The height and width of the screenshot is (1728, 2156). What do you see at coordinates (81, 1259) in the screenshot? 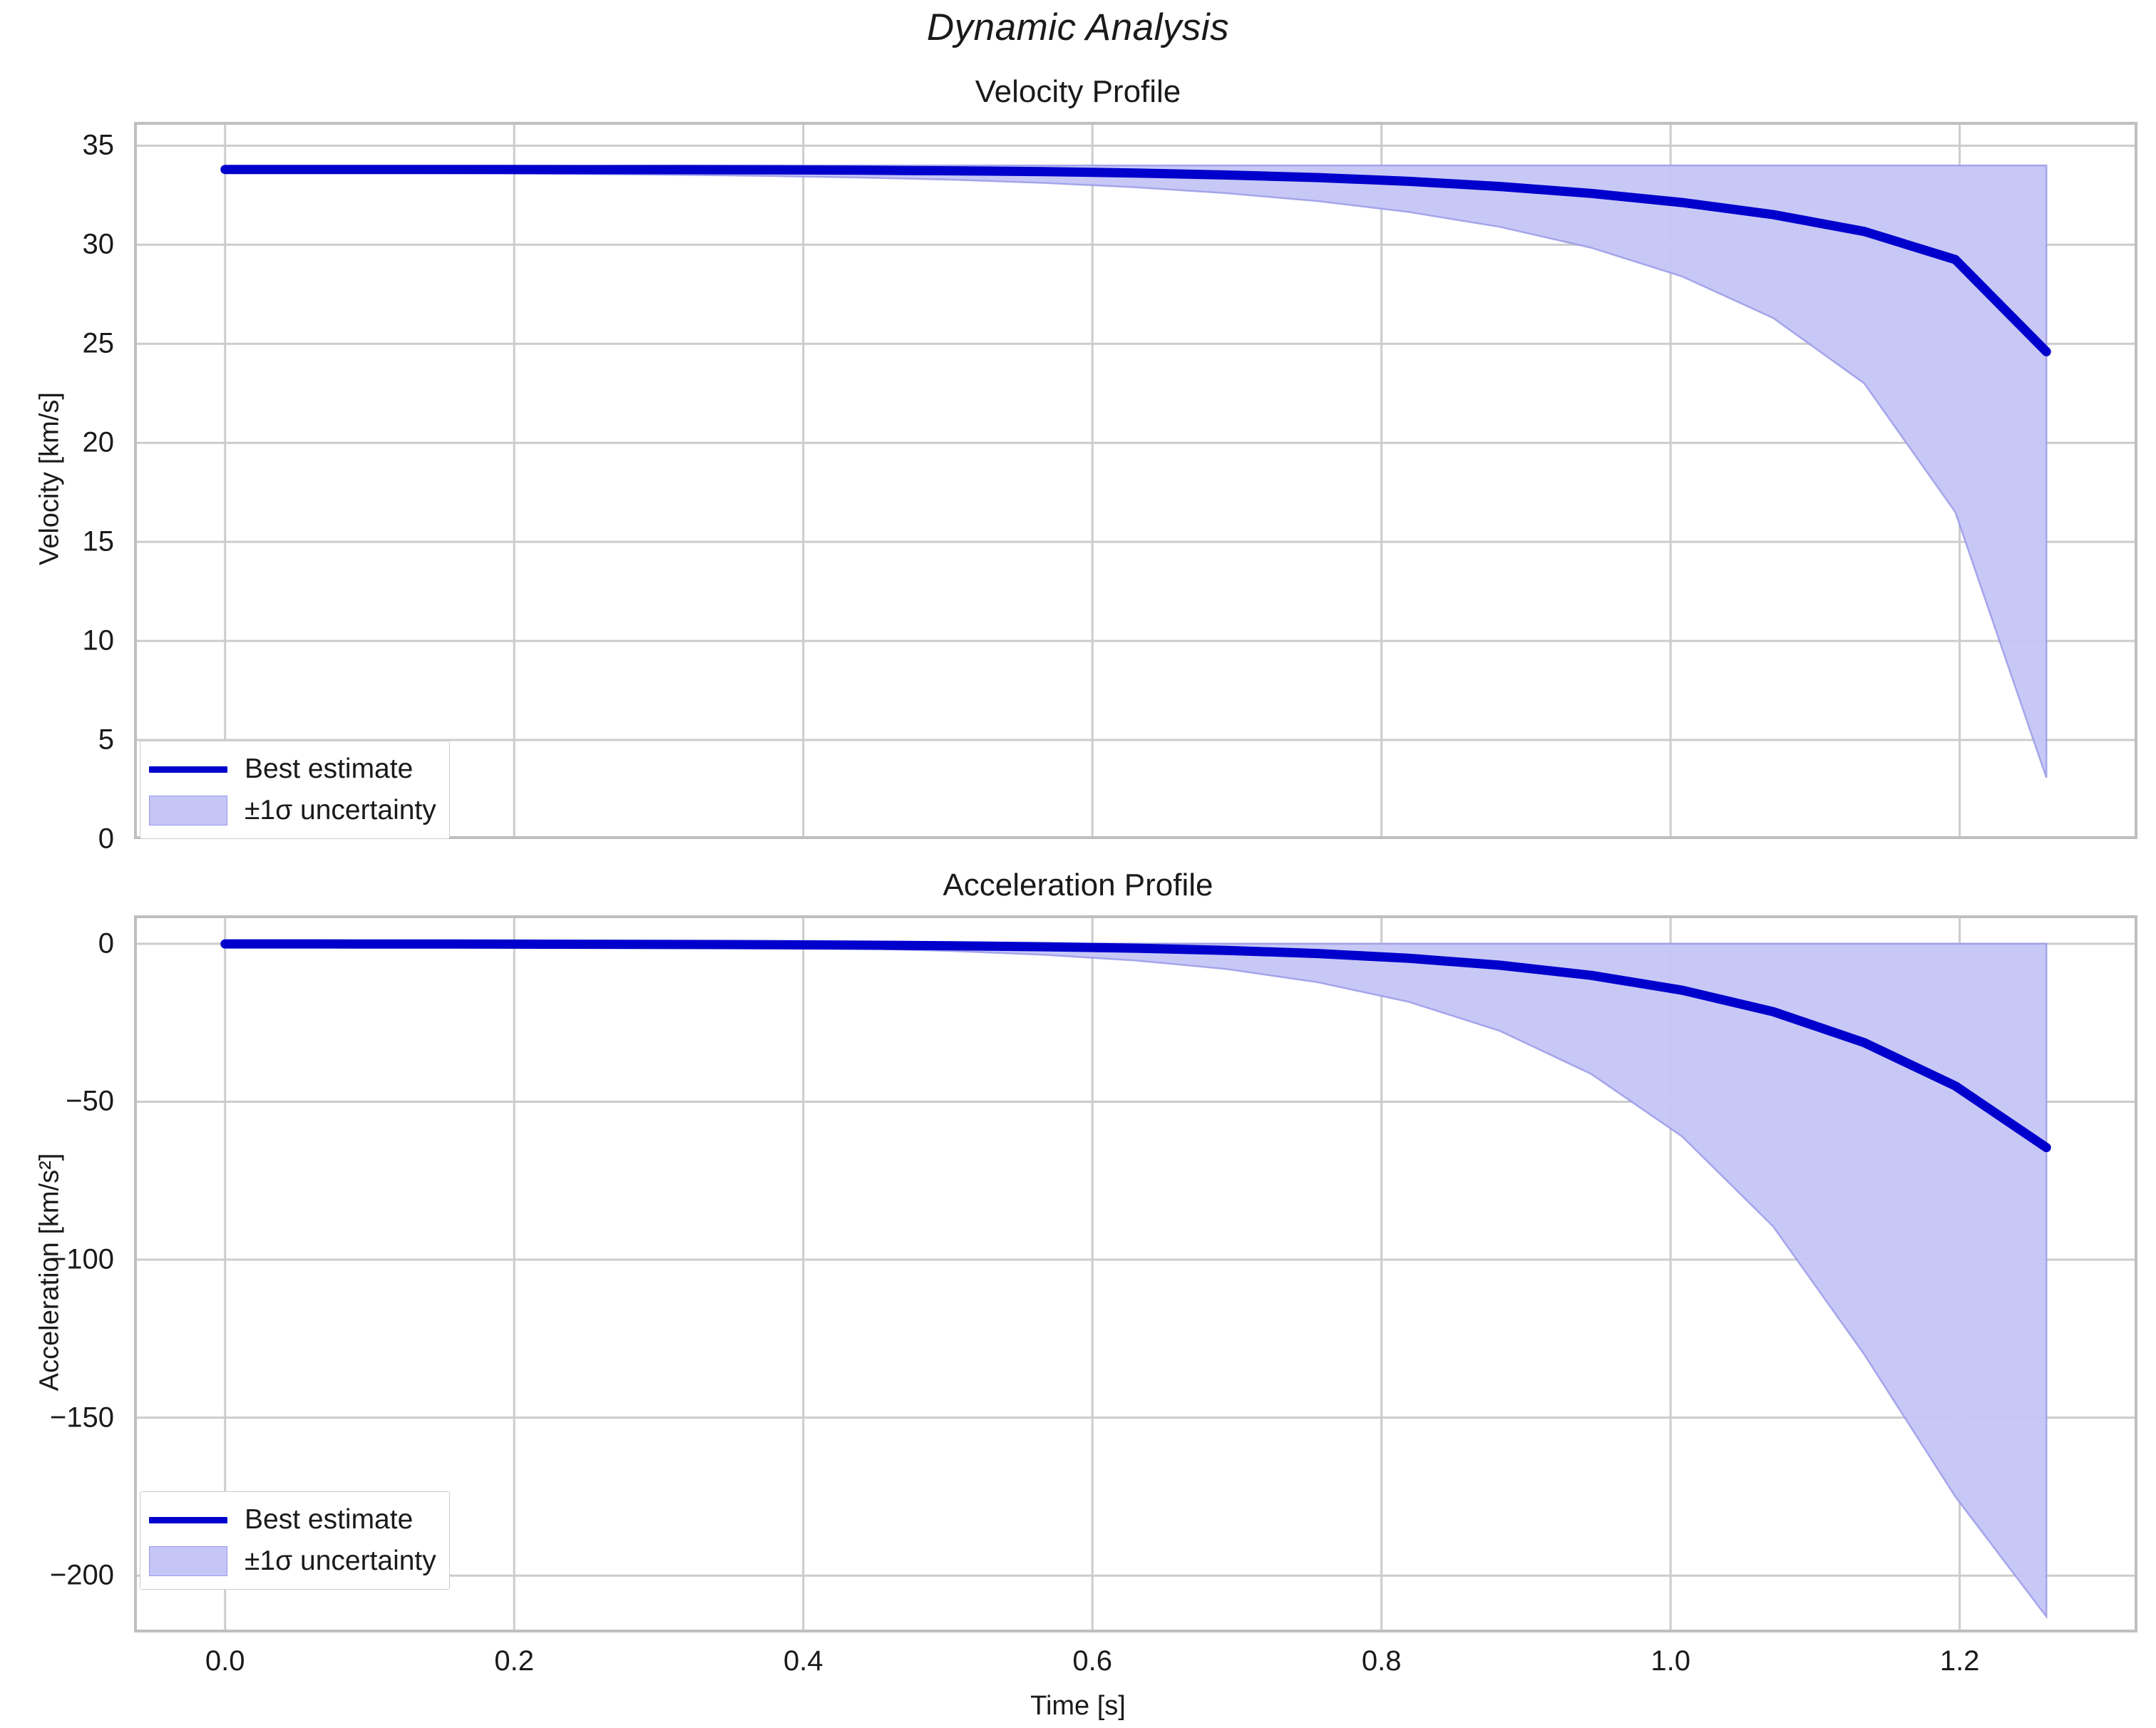
I see `acceleration-y-tick-2: −100` at bounding box center [81, 1259].